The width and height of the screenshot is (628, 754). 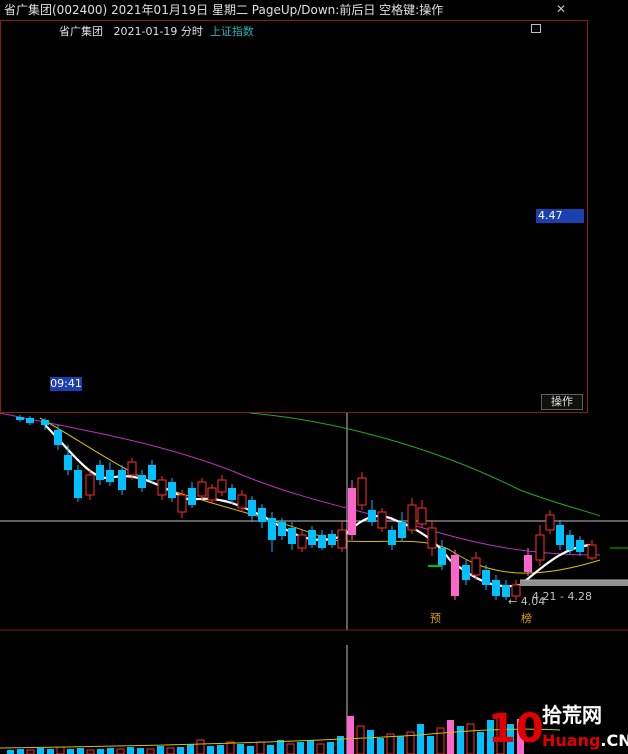 What do you see at coordinates (425, 464) in the screenshot?
I see `ma-green-line` at bounding box center [425, 464].